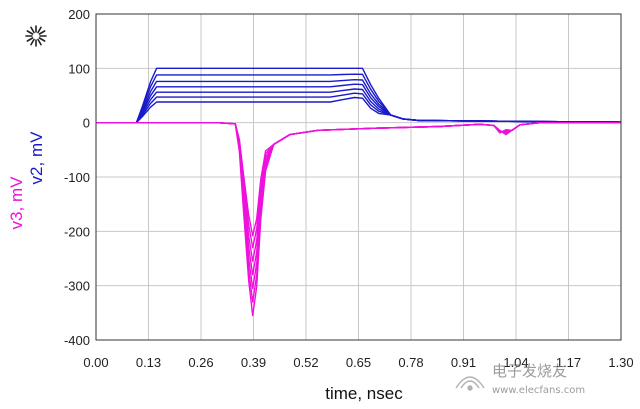  Describe the element at coordinates (253, 362) in the screenshot. I see `x-tick-label: 0.39` at that location.